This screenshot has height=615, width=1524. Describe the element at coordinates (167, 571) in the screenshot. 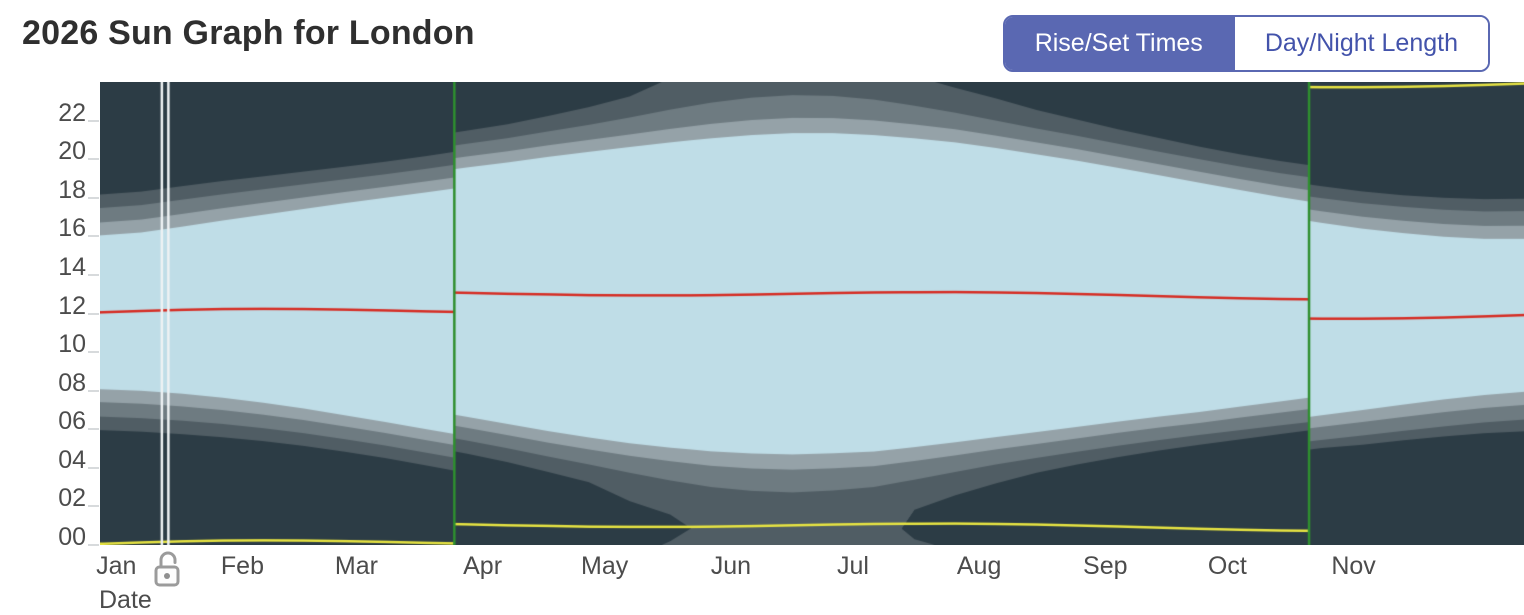

I see `lock-icon` at that location.